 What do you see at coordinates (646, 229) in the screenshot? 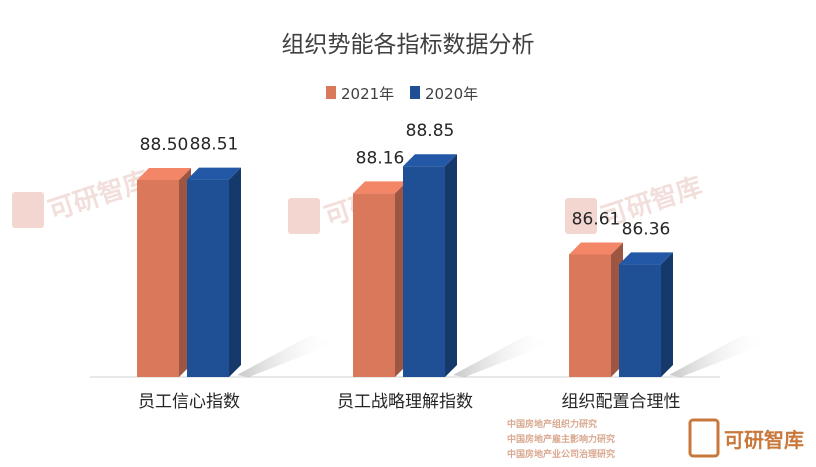
I see `value-label-1-2: 86.36` at bounding box center [646, 229].